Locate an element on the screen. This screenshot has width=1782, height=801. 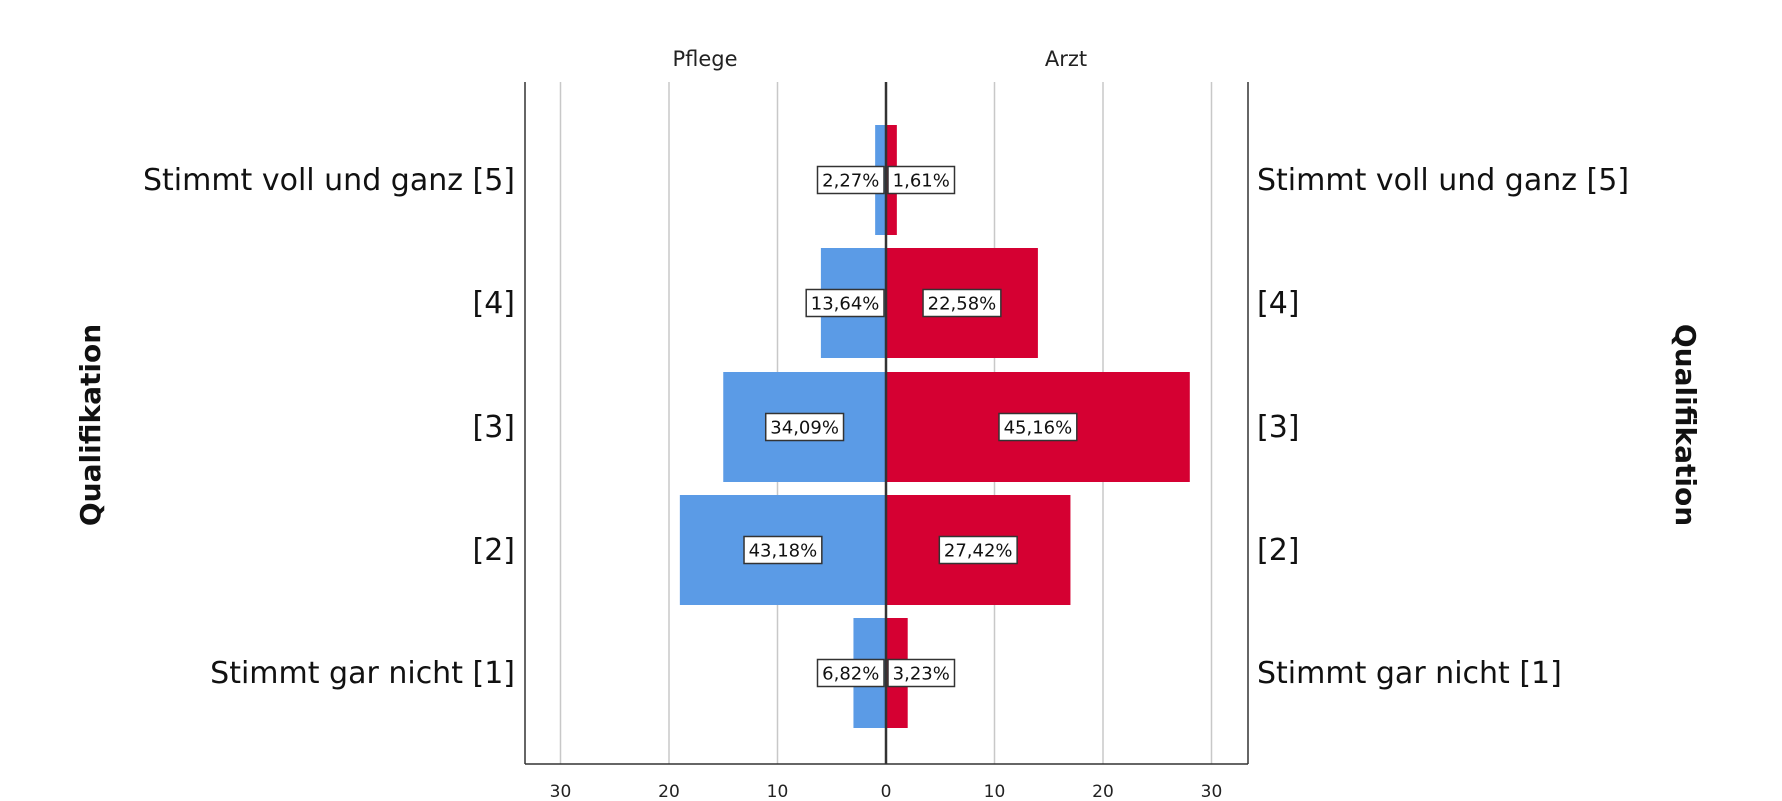
data-label-arzt-4-box is located at coordinates (962, 303).